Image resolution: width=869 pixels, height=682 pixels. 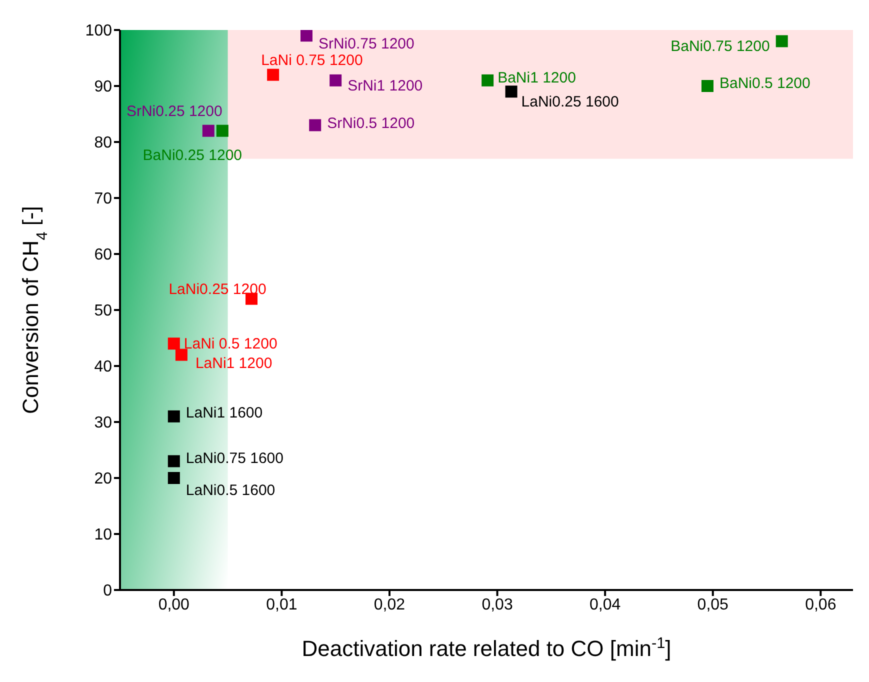 I want to click on y-tick-label: 40, so click(x=103, y=367).